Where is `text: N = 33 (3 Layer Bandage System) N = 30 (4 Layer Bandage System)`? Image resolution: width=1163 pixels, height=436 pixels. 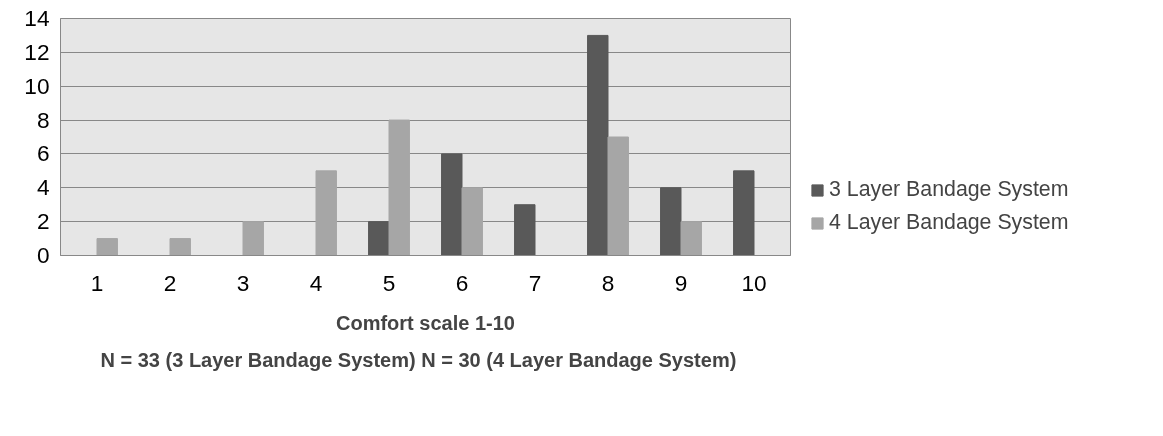 text: N = 33 (3 Layer Bandage System) N = 30 (4 Layer Bandage System) is located at coordinates (418, 359).